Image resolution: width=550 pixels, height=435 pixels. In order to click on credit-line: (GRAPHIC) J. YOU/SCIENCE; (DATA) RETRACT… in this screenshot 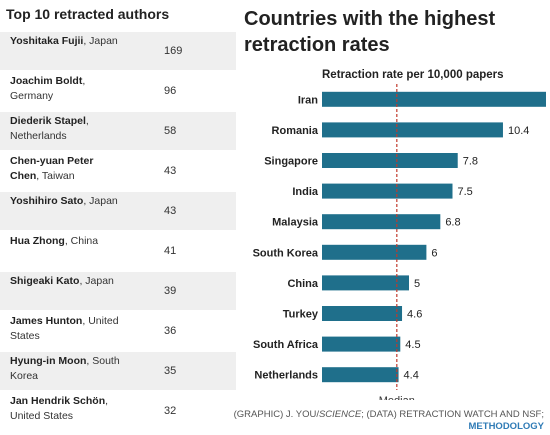, I will do `click(389, 414)`.